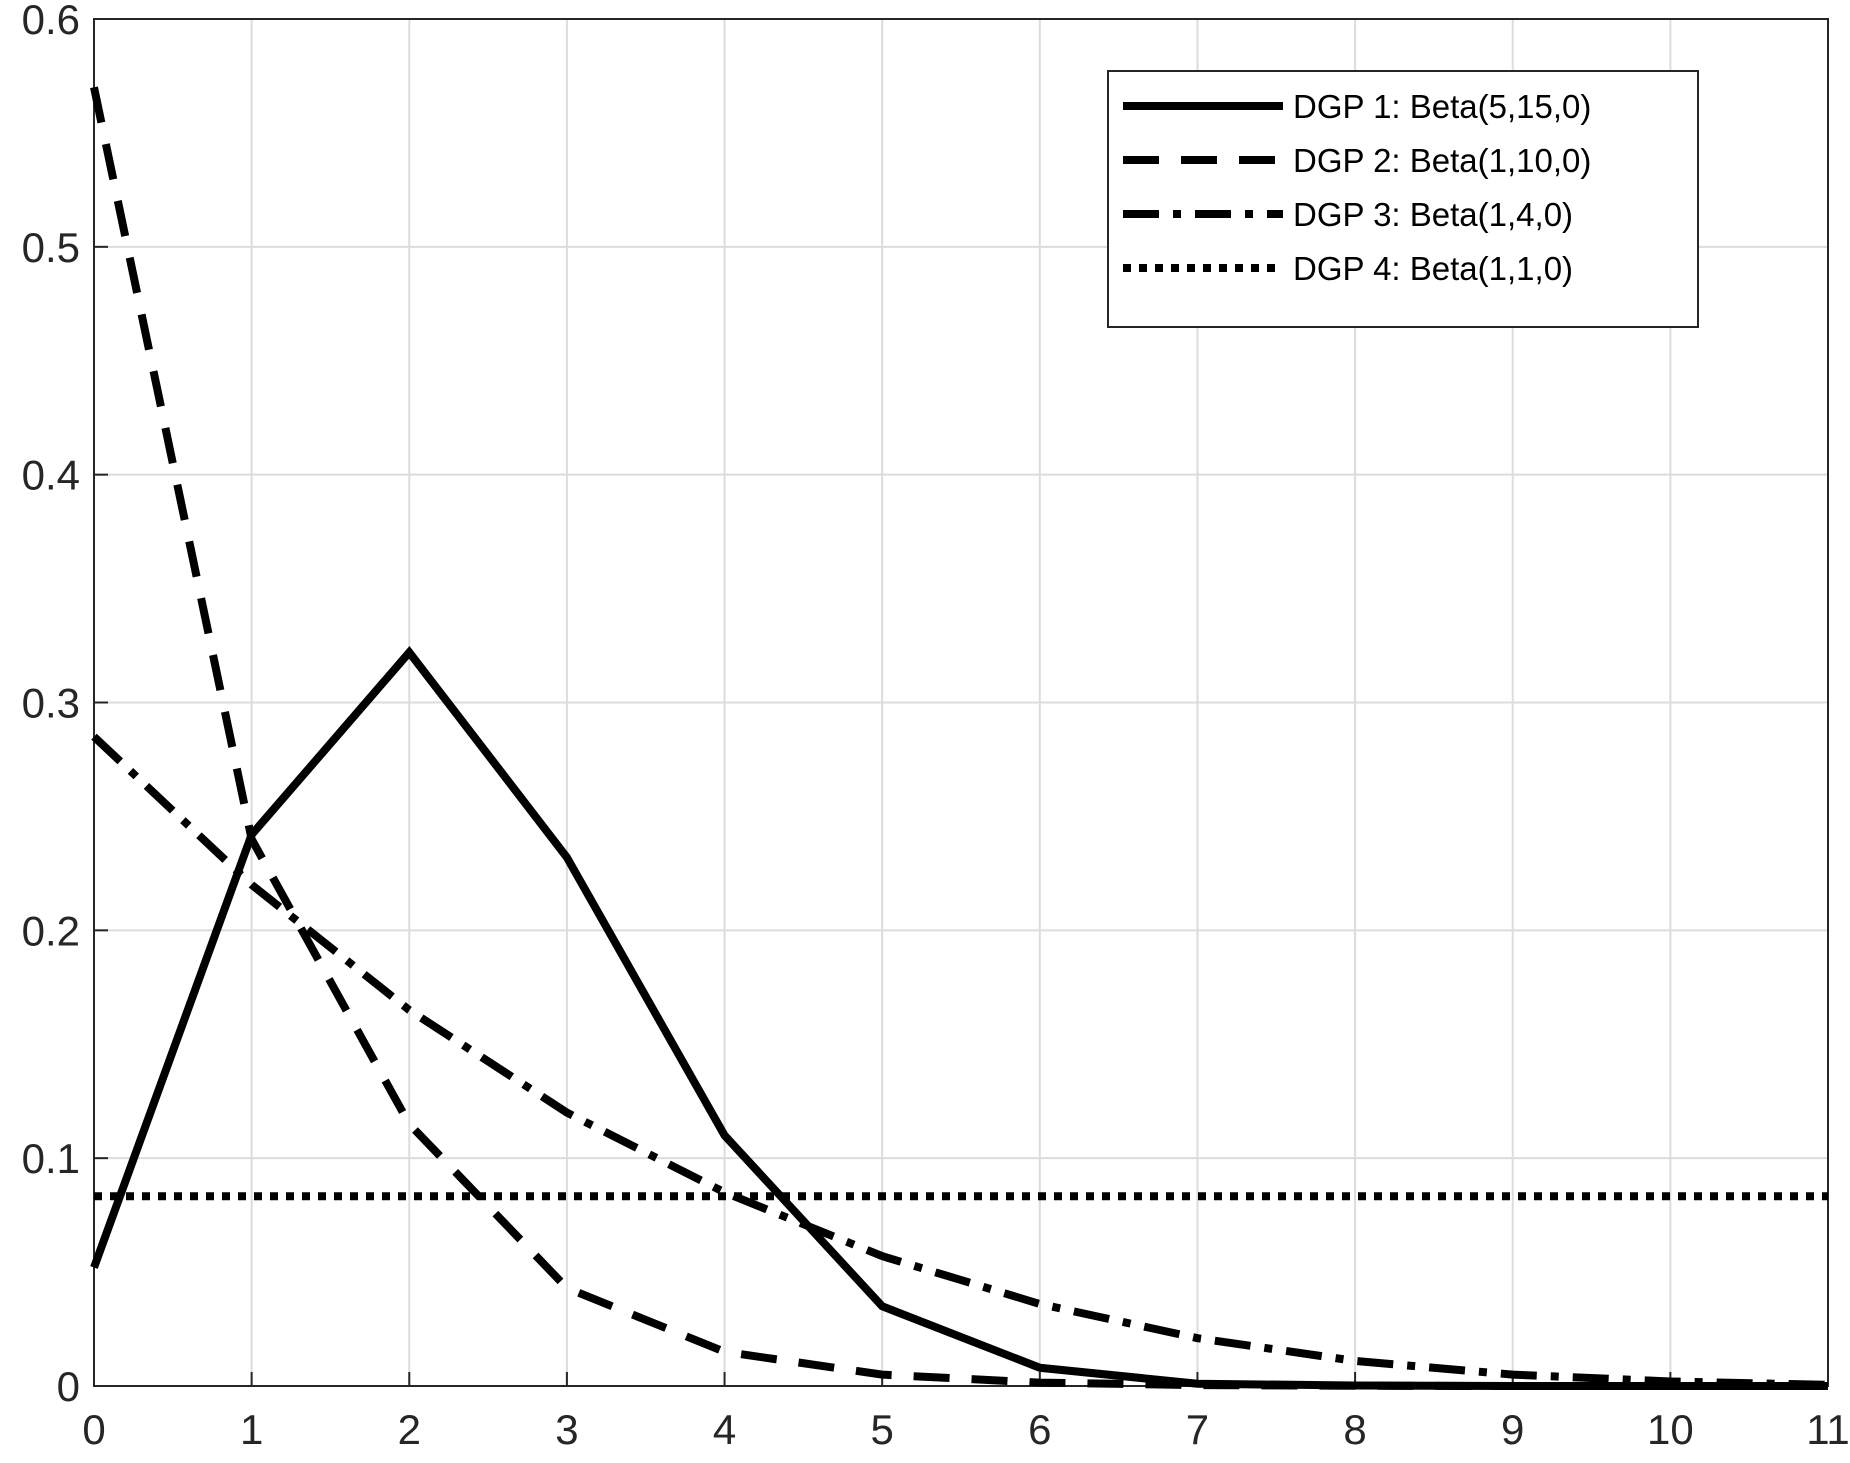 This screenshot has height=1463, width=1850. What do you see at coordinates (68, 1386) in the screenshot?
I see `y-tick-label: 0` at bounding box center [68, 1386].